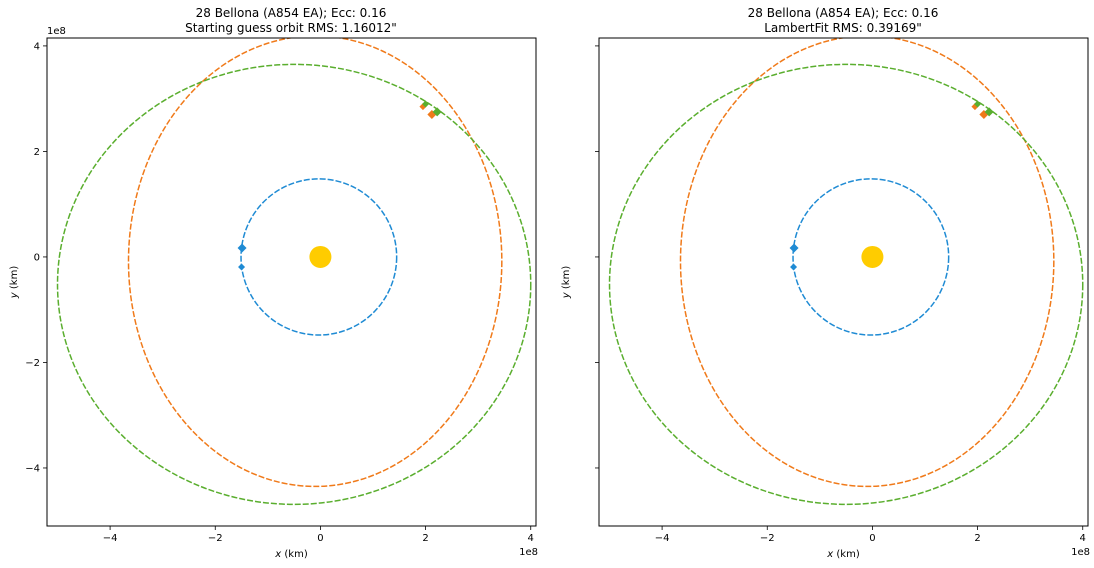 This screenshot has height=568, width=1094. What do you see at coordinates (531, 538) in the screenshot?
I see `left-x-tick-label: 4` at bounding box center [531, 538].